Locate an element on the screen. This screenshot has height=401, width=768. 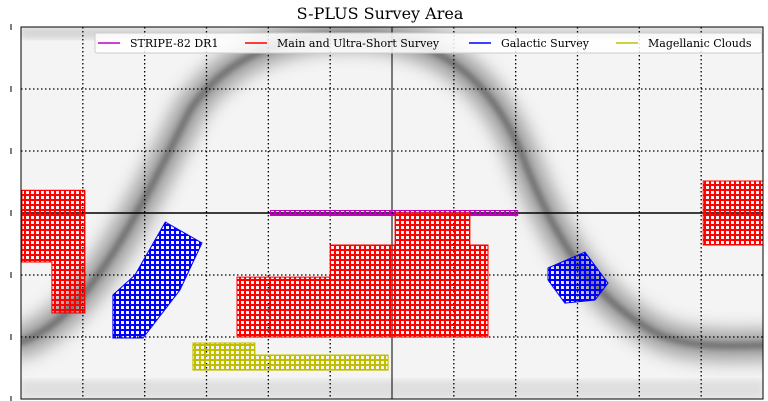
legend-label-galactic: Galactic Survey is located at coordinates (545, 43).